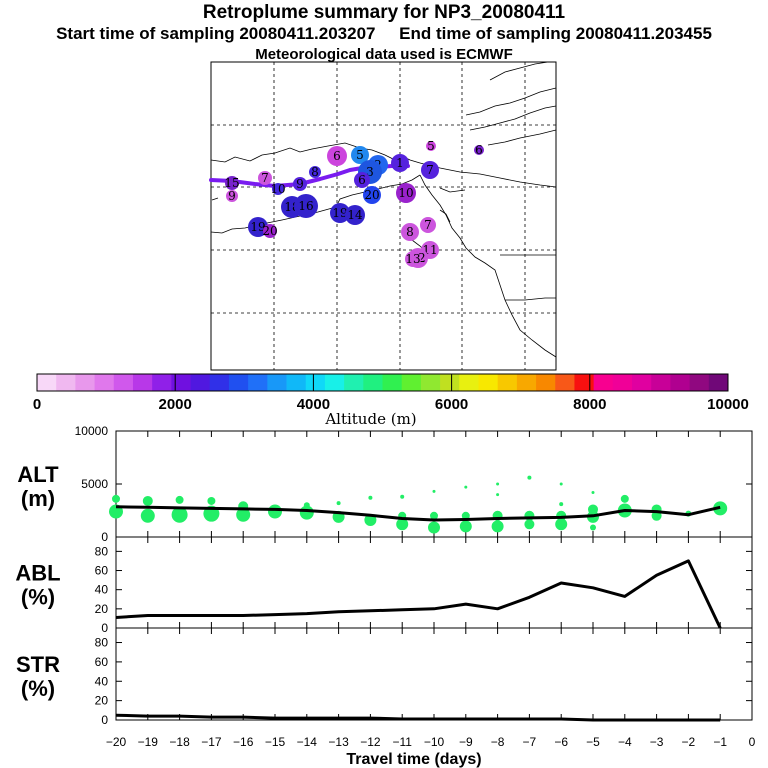 This screenshot has width=768, height=768. Describe the element at coordinates (451, 404) in the screenshot. I see `colorbar-tick-label: 6000` at that location.